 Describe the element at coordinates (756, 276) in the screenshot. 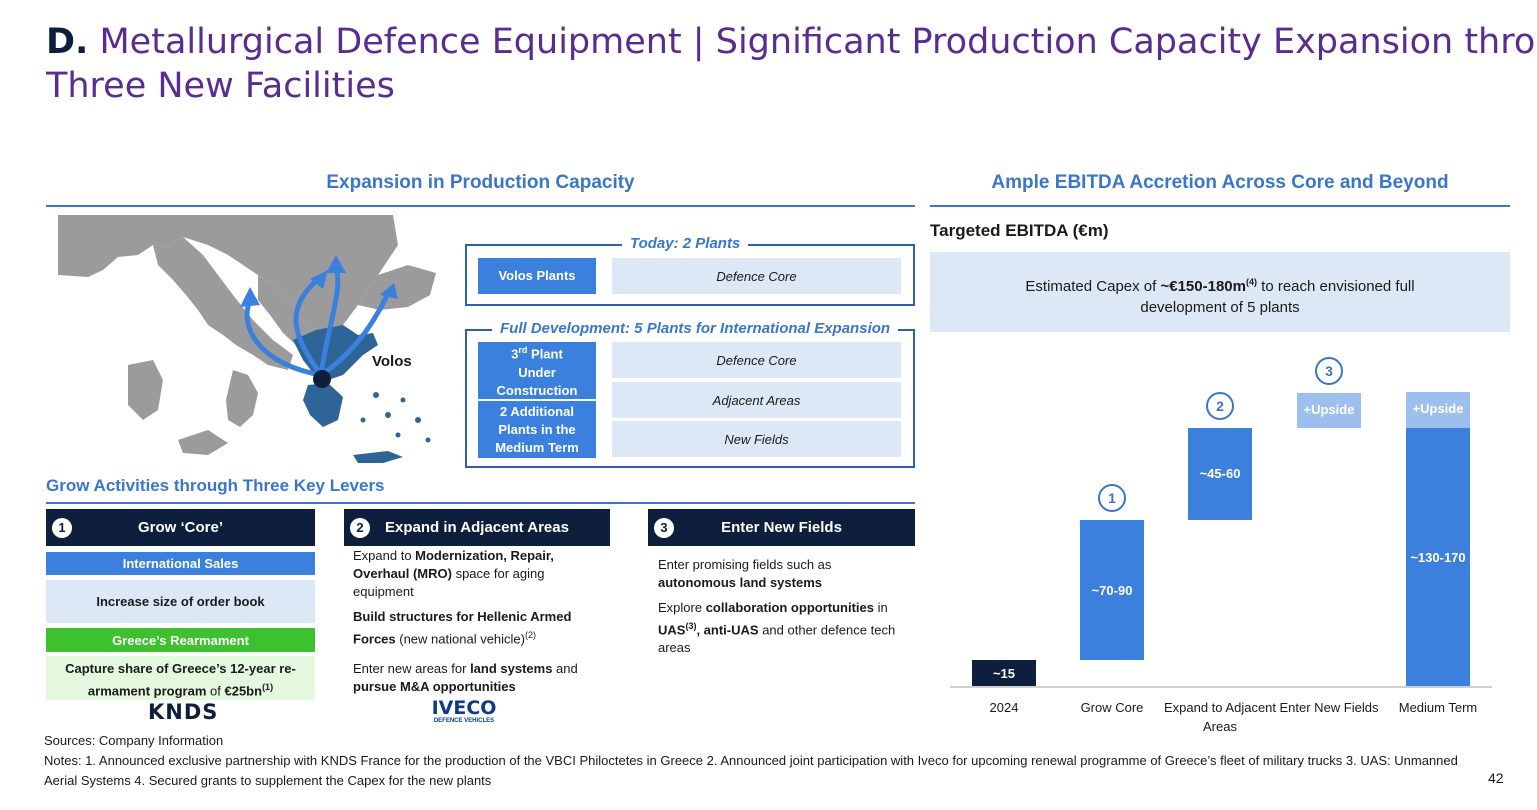

I see `today-defence-core: Defence Core` at that location.